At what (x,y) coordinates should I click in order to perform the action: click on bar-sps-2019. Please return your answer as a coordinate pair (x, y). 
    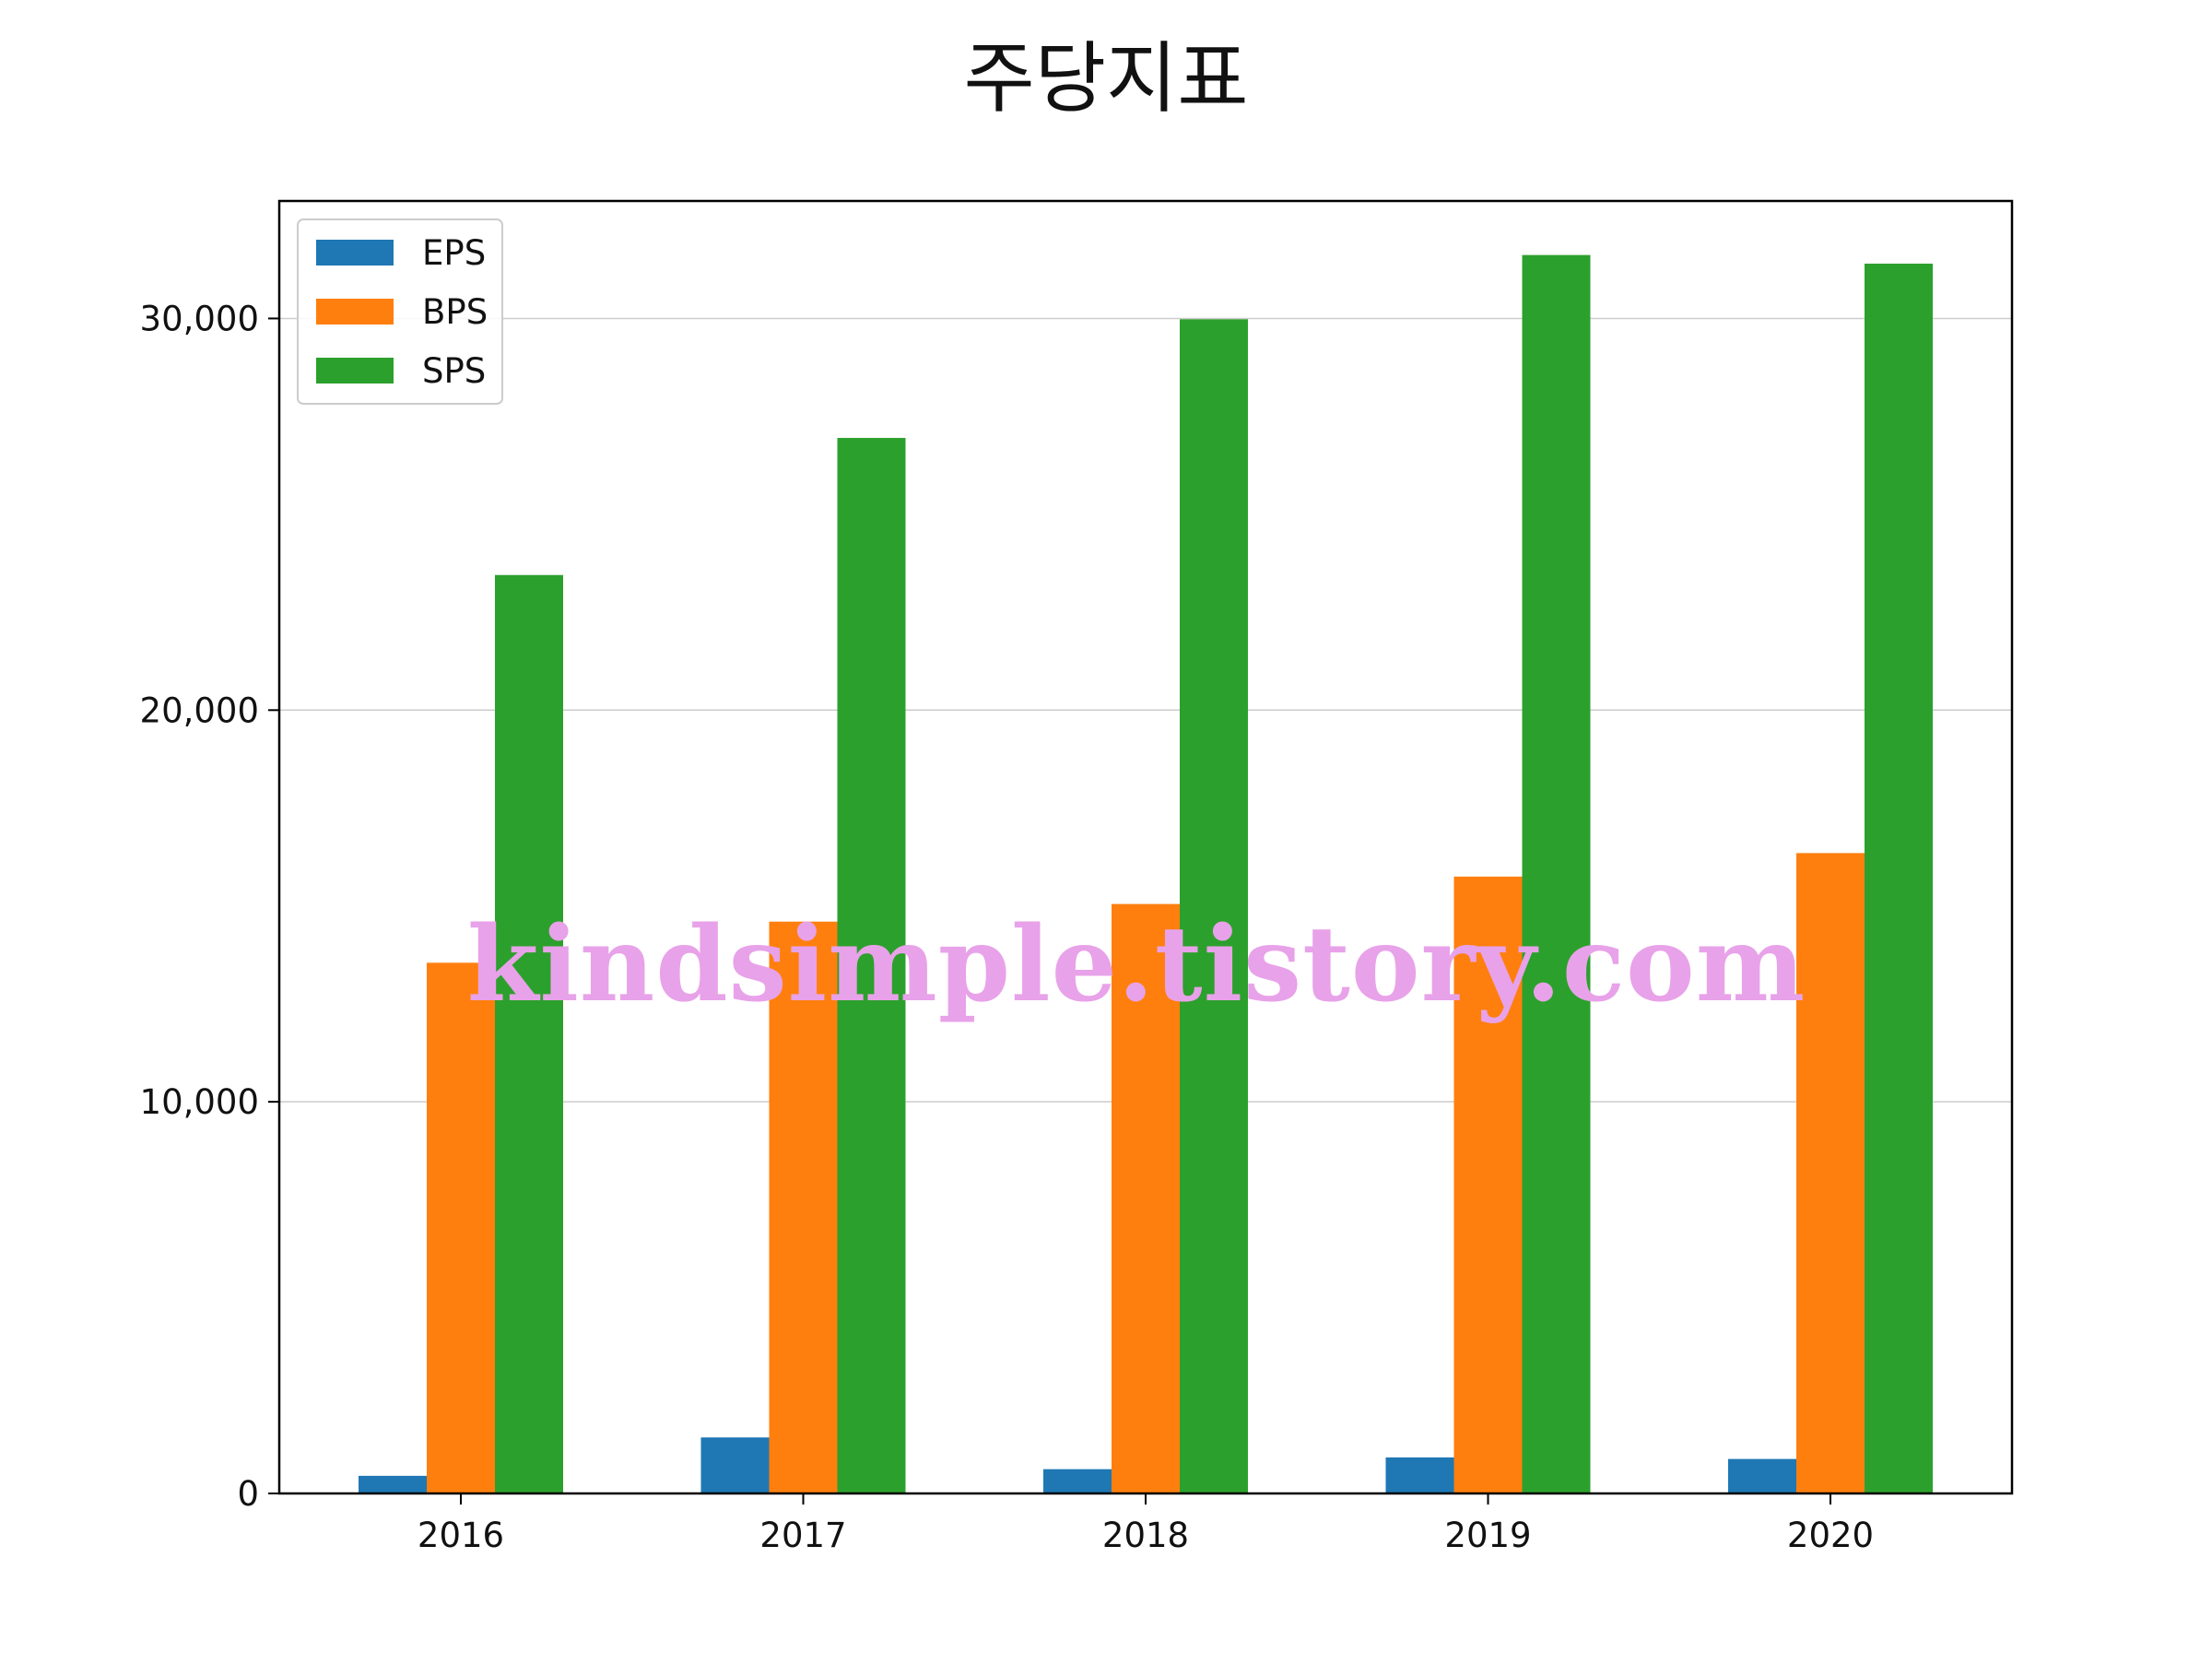
    Looking at the image, I should click on (1556, 873).